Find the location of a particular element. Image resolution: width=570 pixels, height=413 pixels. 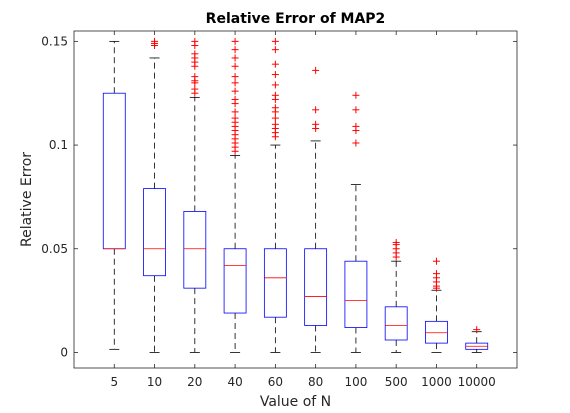

y-axis-label: Relative Error is located at coordinates (27, 199).